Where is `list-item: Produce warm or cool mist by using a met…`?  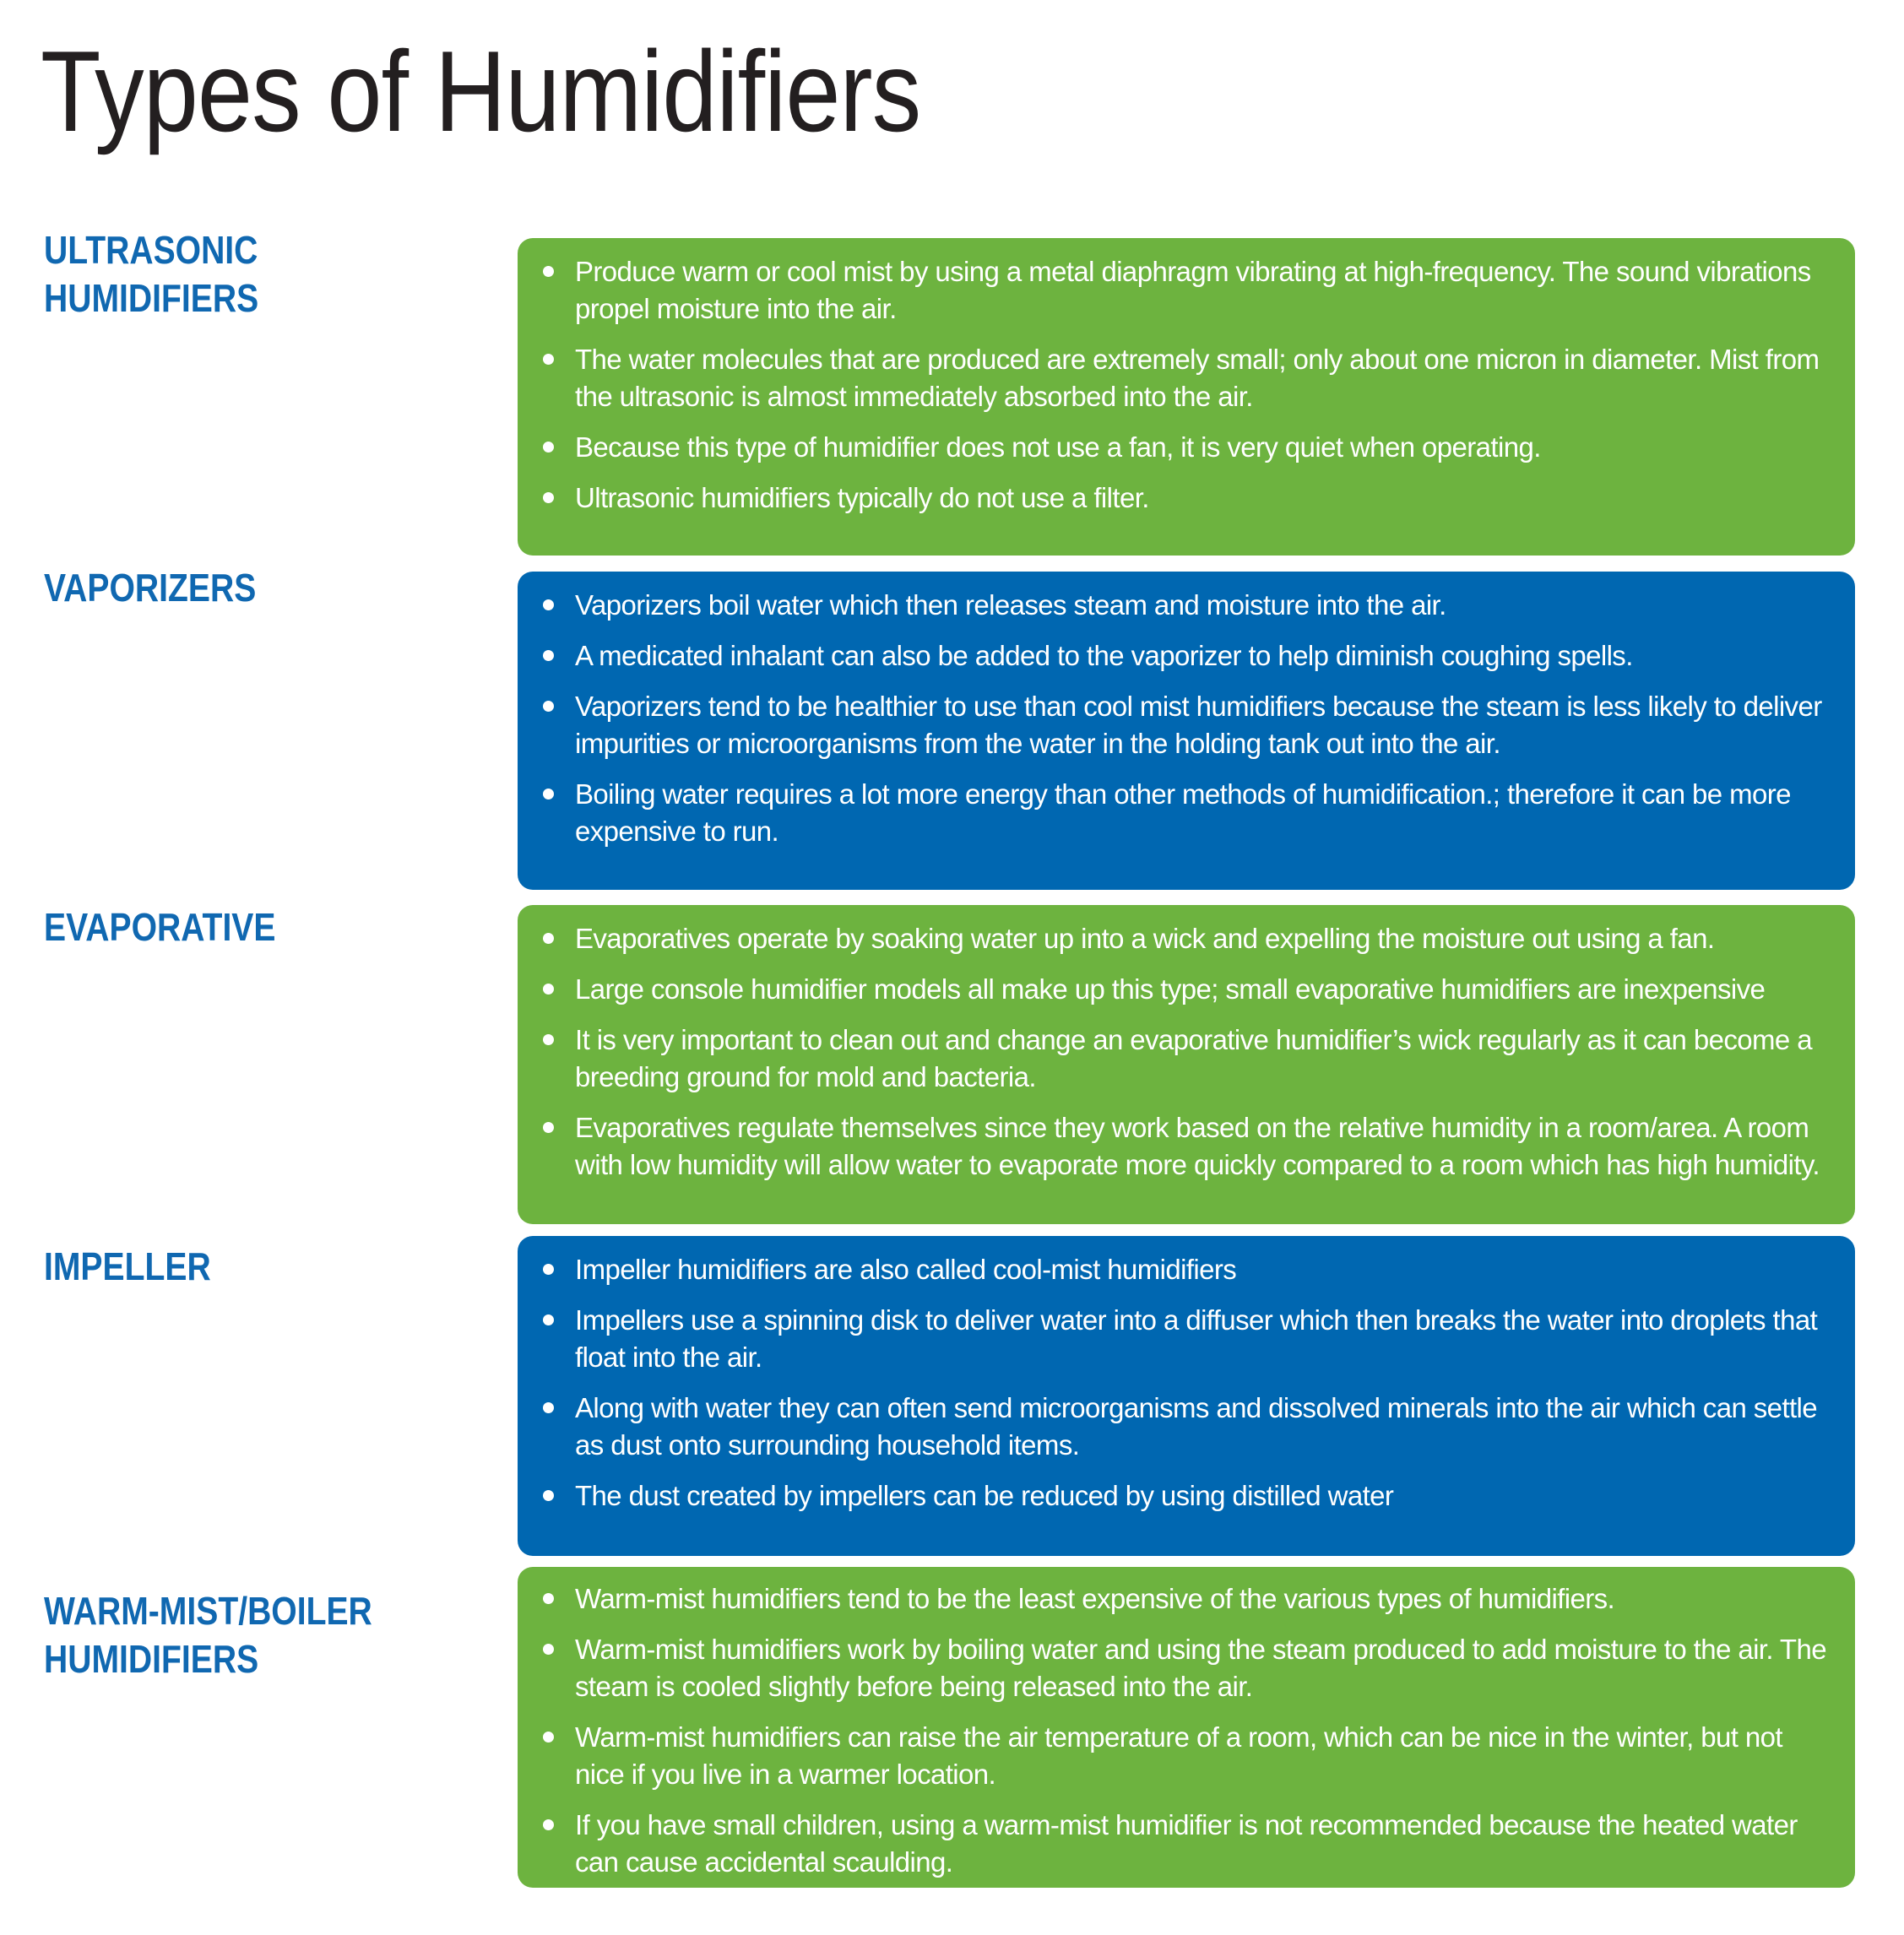
list-item: Produce warm or cool mist by using a met… is located at coordinates (1186, 290).